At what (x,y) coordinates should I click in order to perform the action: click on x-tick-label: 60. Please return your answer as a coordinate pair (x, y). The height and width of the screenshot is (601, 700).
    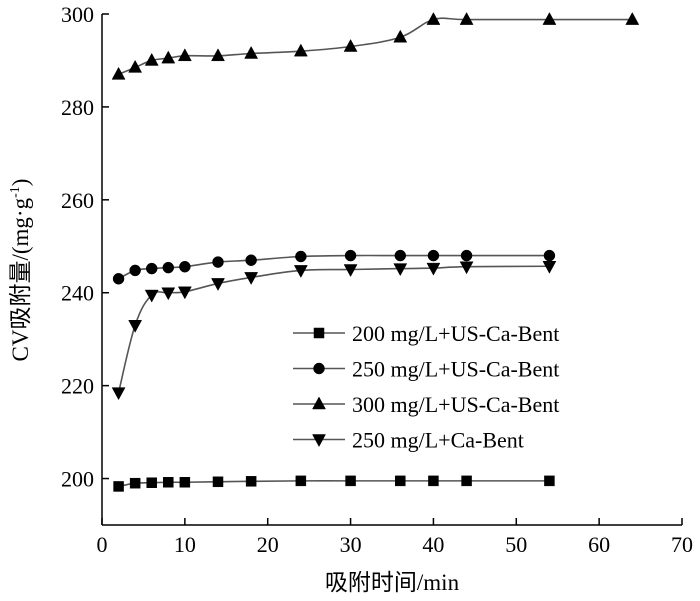
    Looking at the image, I should click on (599, 544).